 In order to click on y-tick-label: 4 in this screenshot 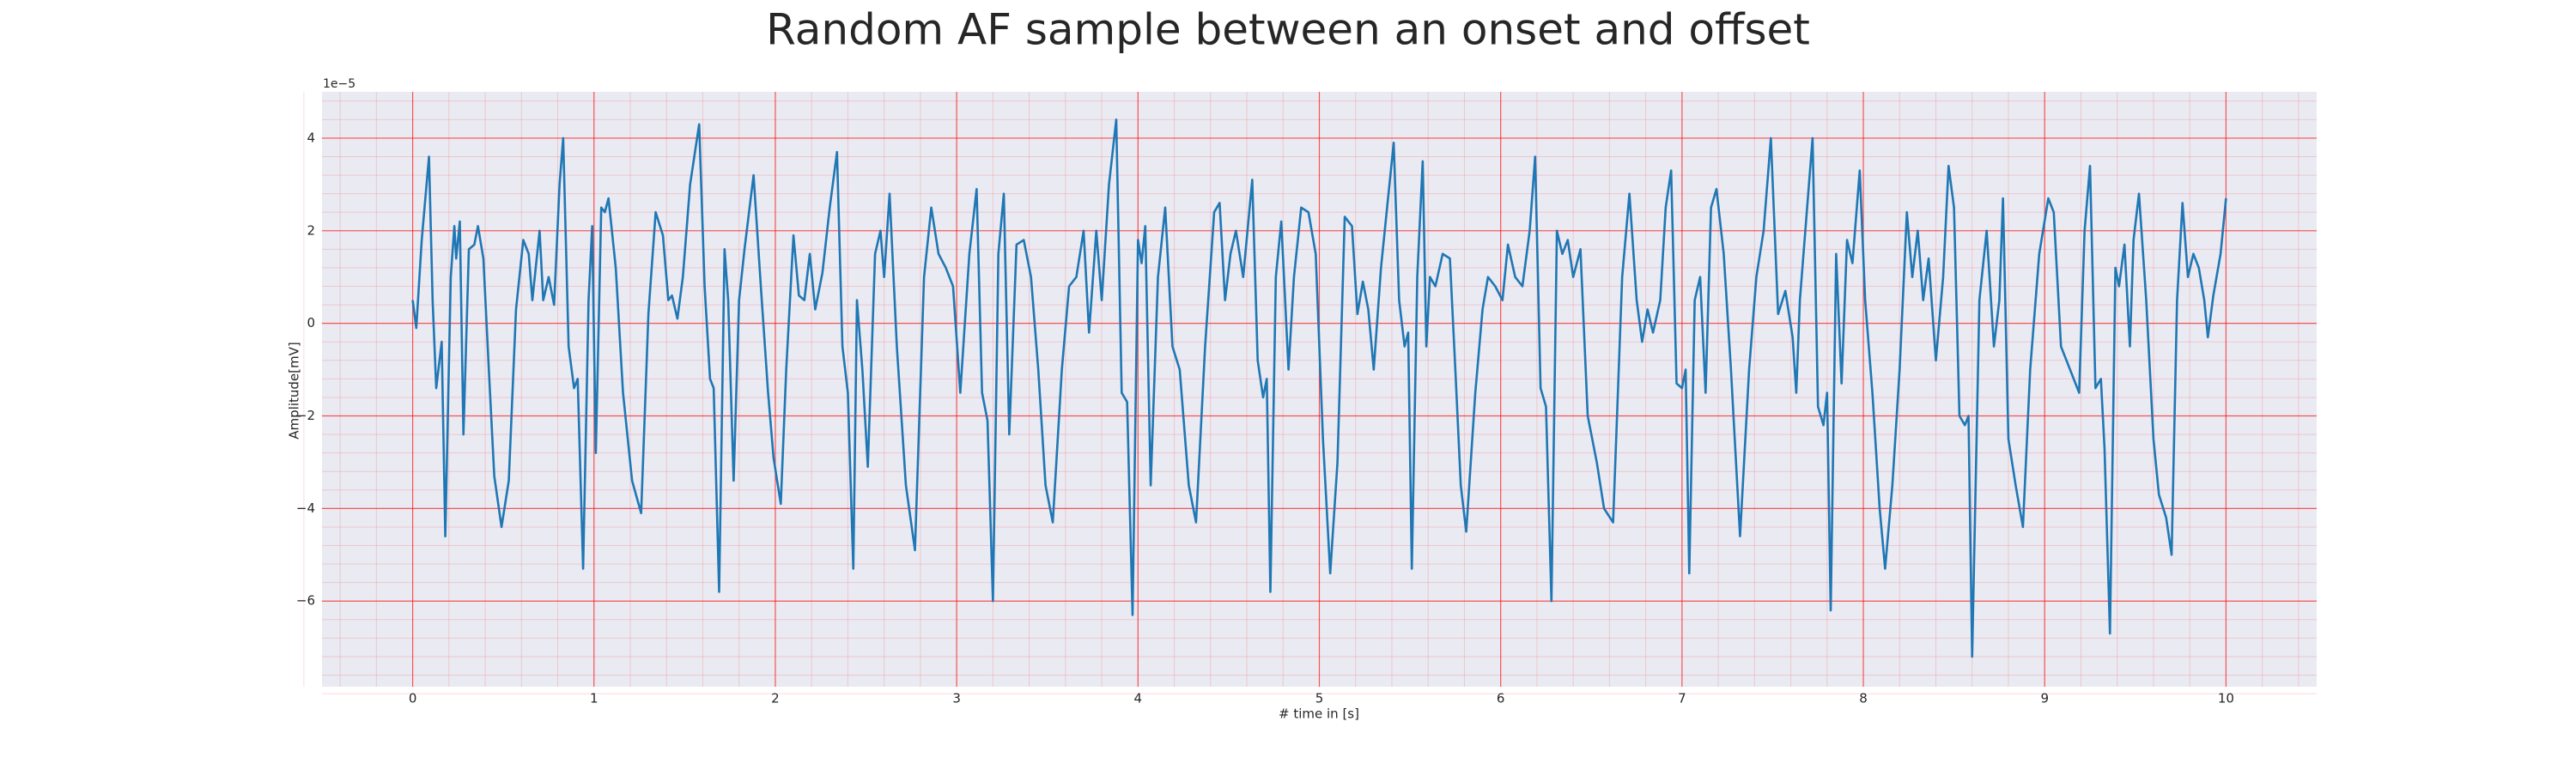, I will do `click(311, 137)`.